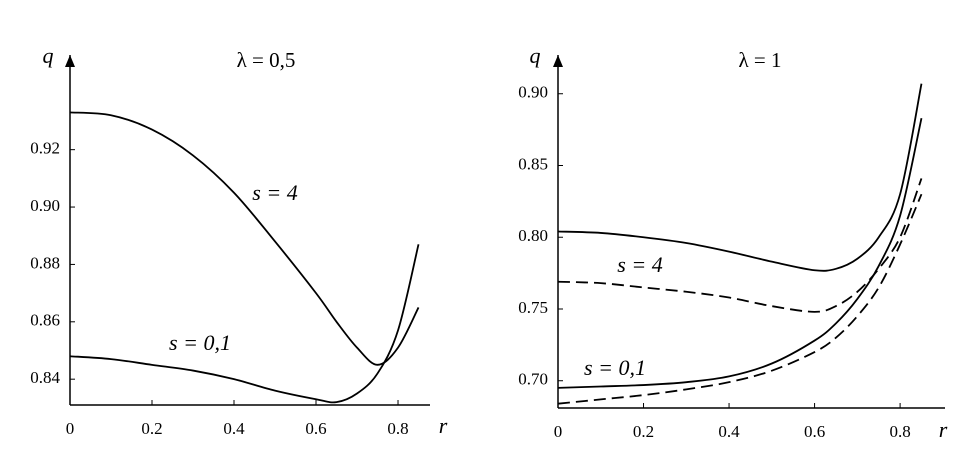 The height and width of the screenshot is (470, 961). Describe the element at coordinates (533, 379) in the screenshot. I see `y-tick-label: 0.70` at that location.